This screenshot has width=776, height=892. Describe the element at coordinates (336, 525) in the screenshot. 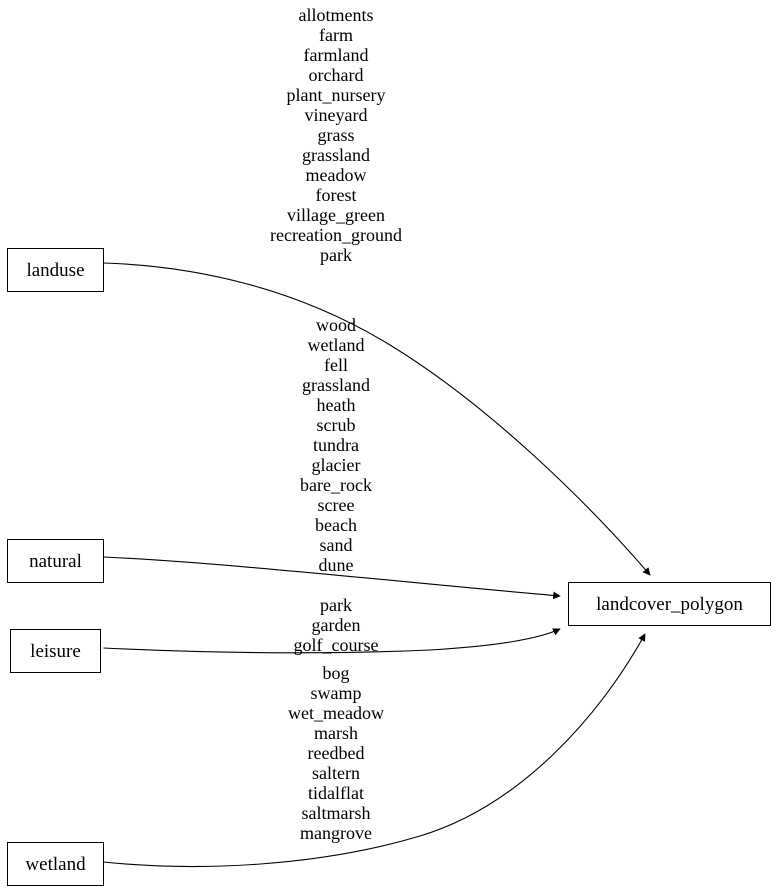

I see `edge-label-value: beach` at that location.